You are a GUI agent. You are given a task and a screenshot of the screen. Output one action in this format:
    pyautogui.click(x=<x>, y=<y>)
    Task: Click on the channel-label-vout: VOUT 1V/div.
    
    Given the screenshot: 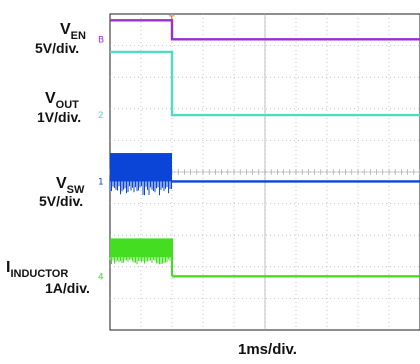 What is the action you would take?
    pyautogui.click(x=59, y=107)
    